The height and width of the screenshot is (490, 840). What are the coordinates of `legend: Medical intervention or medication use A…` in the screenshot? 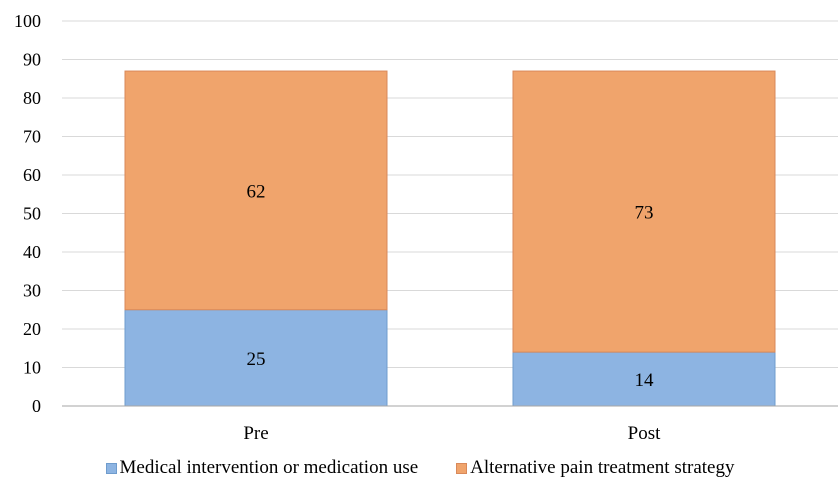 It's located at (420, 468).